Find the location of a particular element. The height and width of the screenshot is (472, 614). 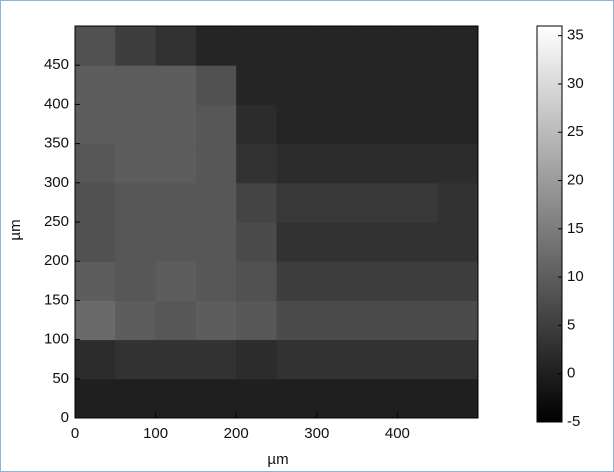

y-tick-label: 0 is located at coordinates (65, 417).